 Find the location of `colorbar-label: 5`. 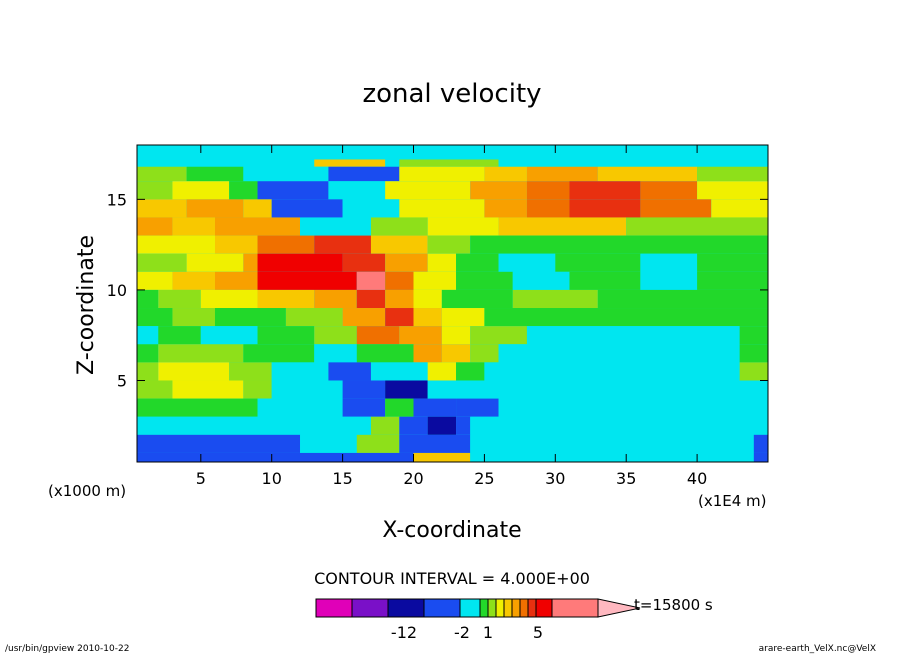

colorbar-label: 5 is located at coordinates (538, 632).